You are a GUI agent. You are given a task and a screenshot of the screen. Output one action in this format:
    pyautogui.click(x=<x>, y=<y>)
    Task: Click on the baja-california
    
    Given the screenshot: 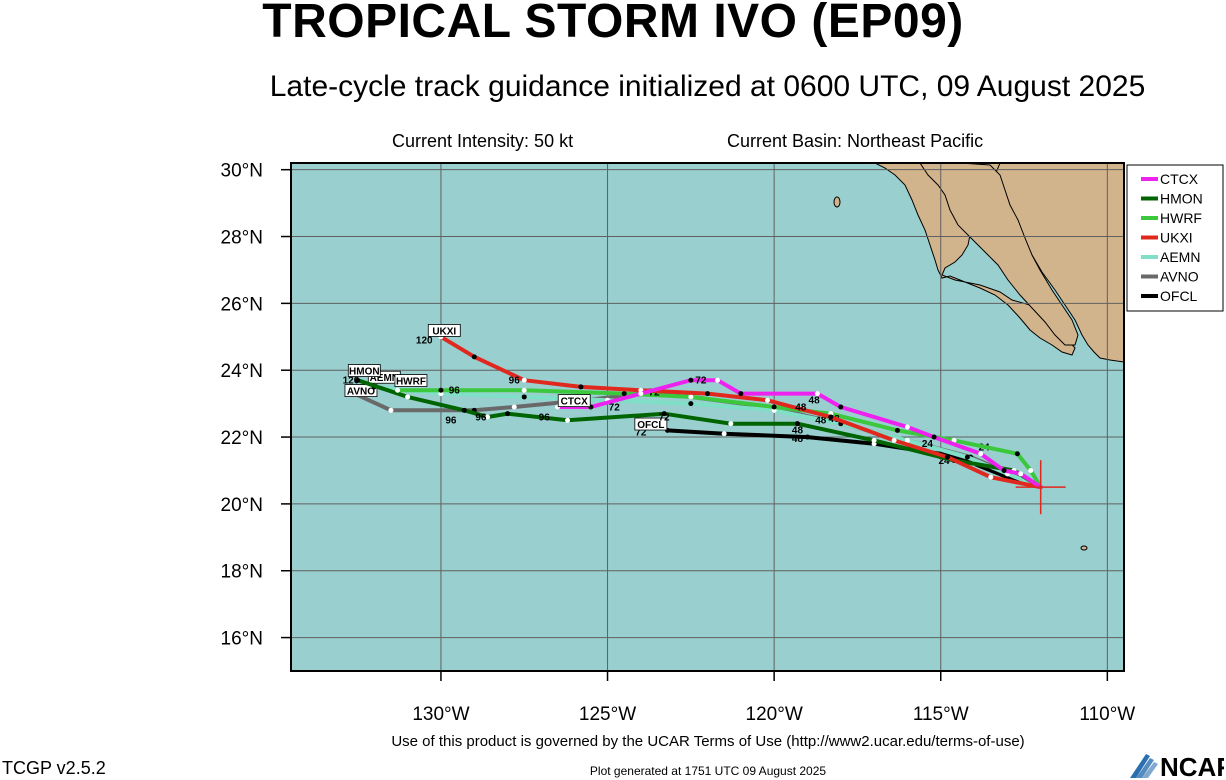 What is the action you would take?
    pyautogui.click(x=975, y=259)
    